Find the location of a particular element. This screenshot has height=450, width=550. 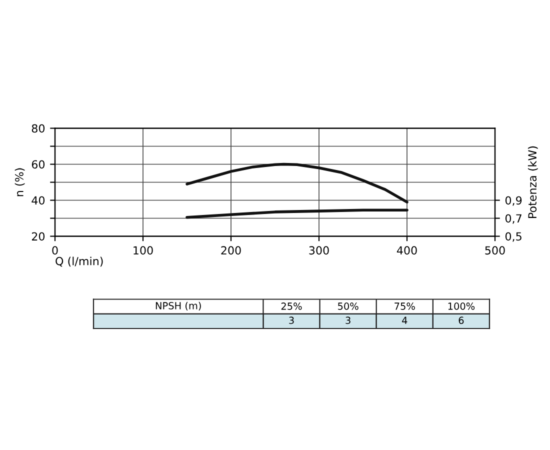

x-tick-label: 50% is located at coordinates (348, 306).